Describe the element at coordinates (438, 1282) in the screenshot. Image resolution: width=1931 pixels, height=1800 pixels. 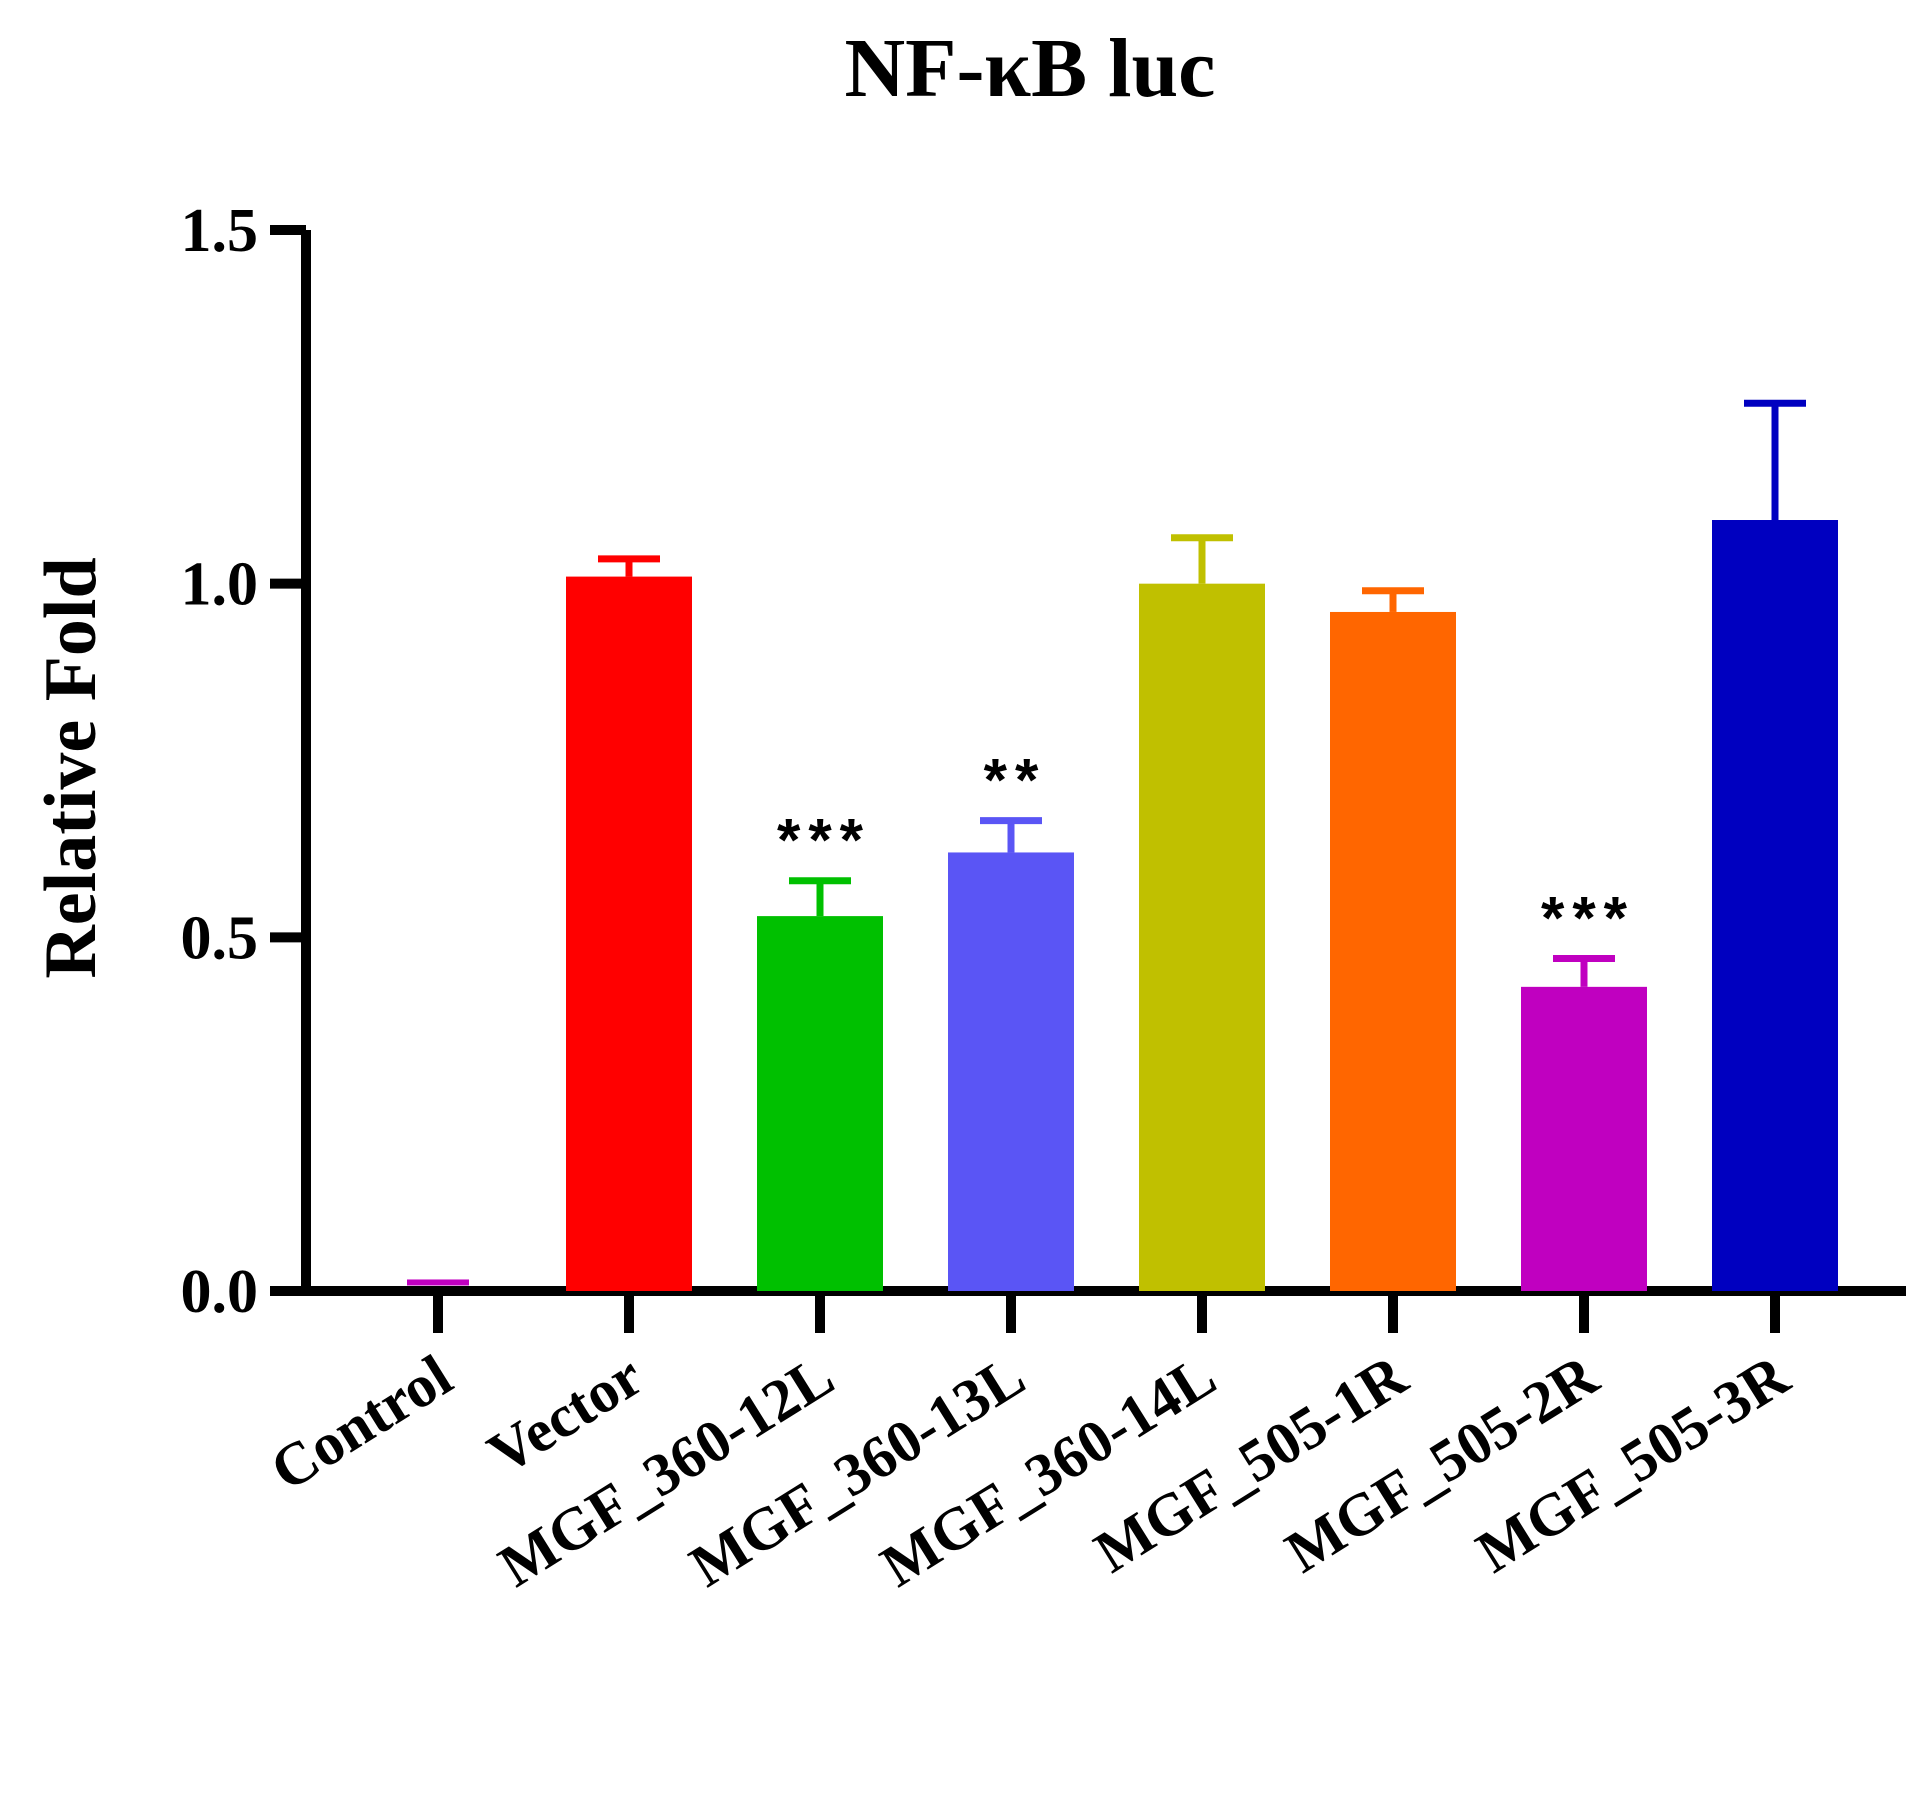
I see `bar-control` at that location.